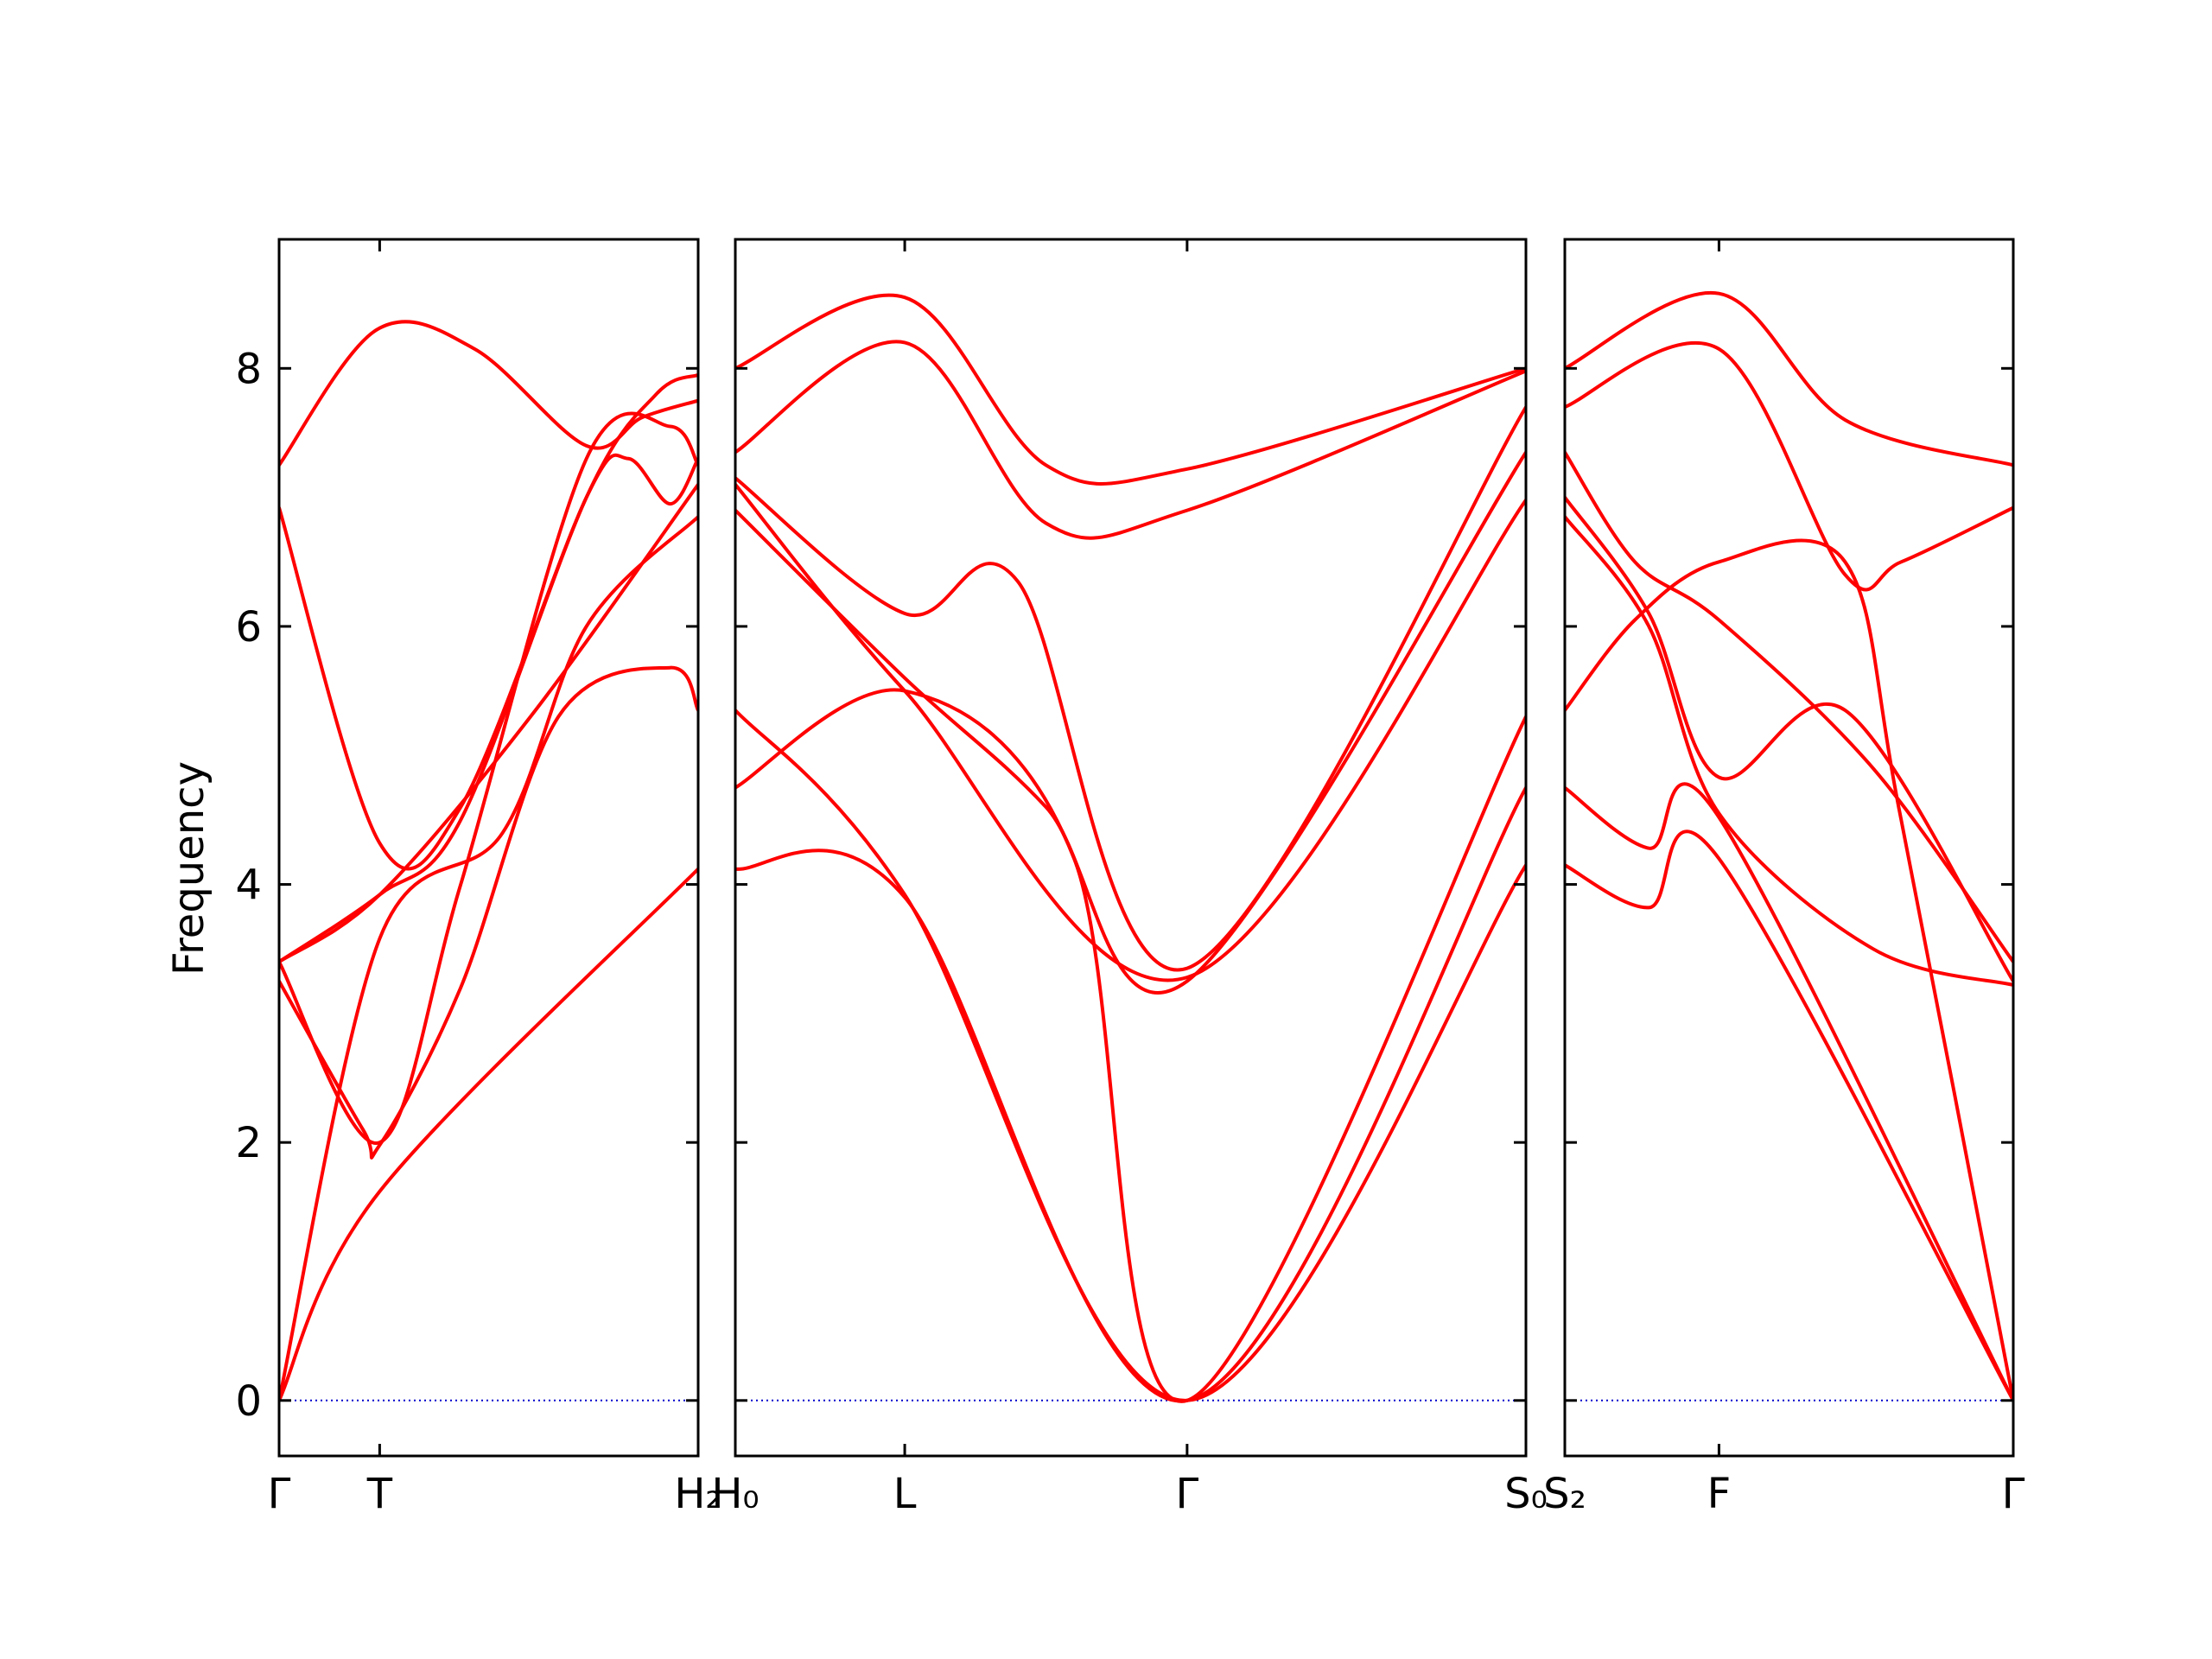 Image resolution: width=2212 pixels, height=1659 pixels. I want to click on y-tick-label: 6, so click(248, 627).